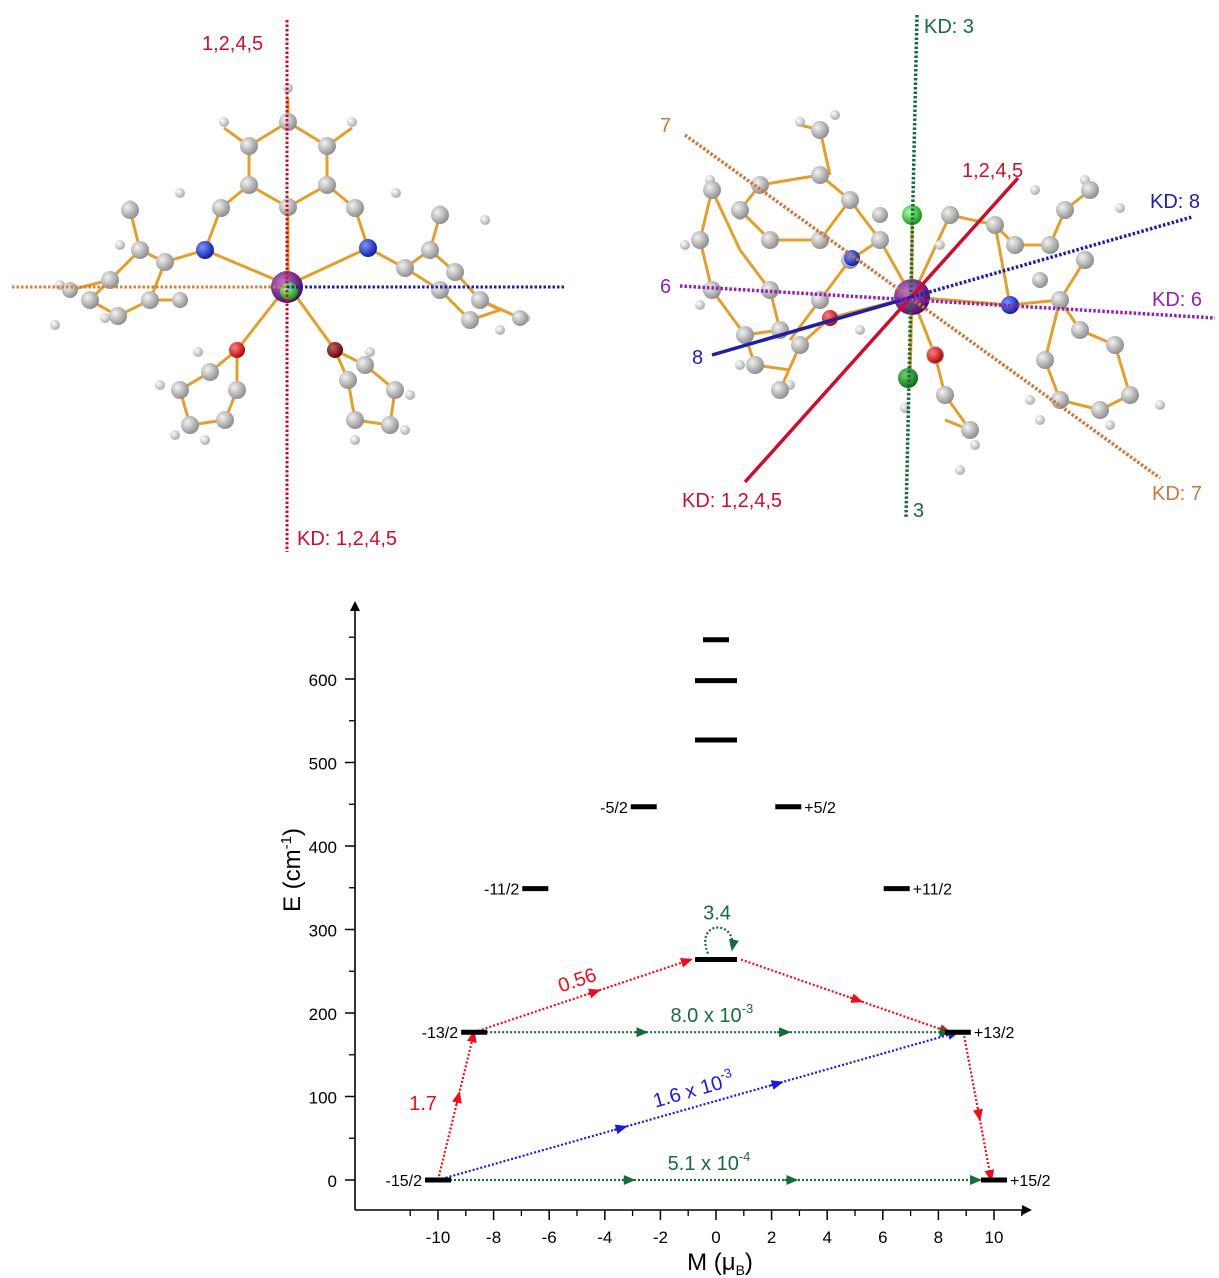 Image resolution: width=1219 pixels, height=1278 pixels. I want to click on y-tick-label: 300, so click(323, 931).